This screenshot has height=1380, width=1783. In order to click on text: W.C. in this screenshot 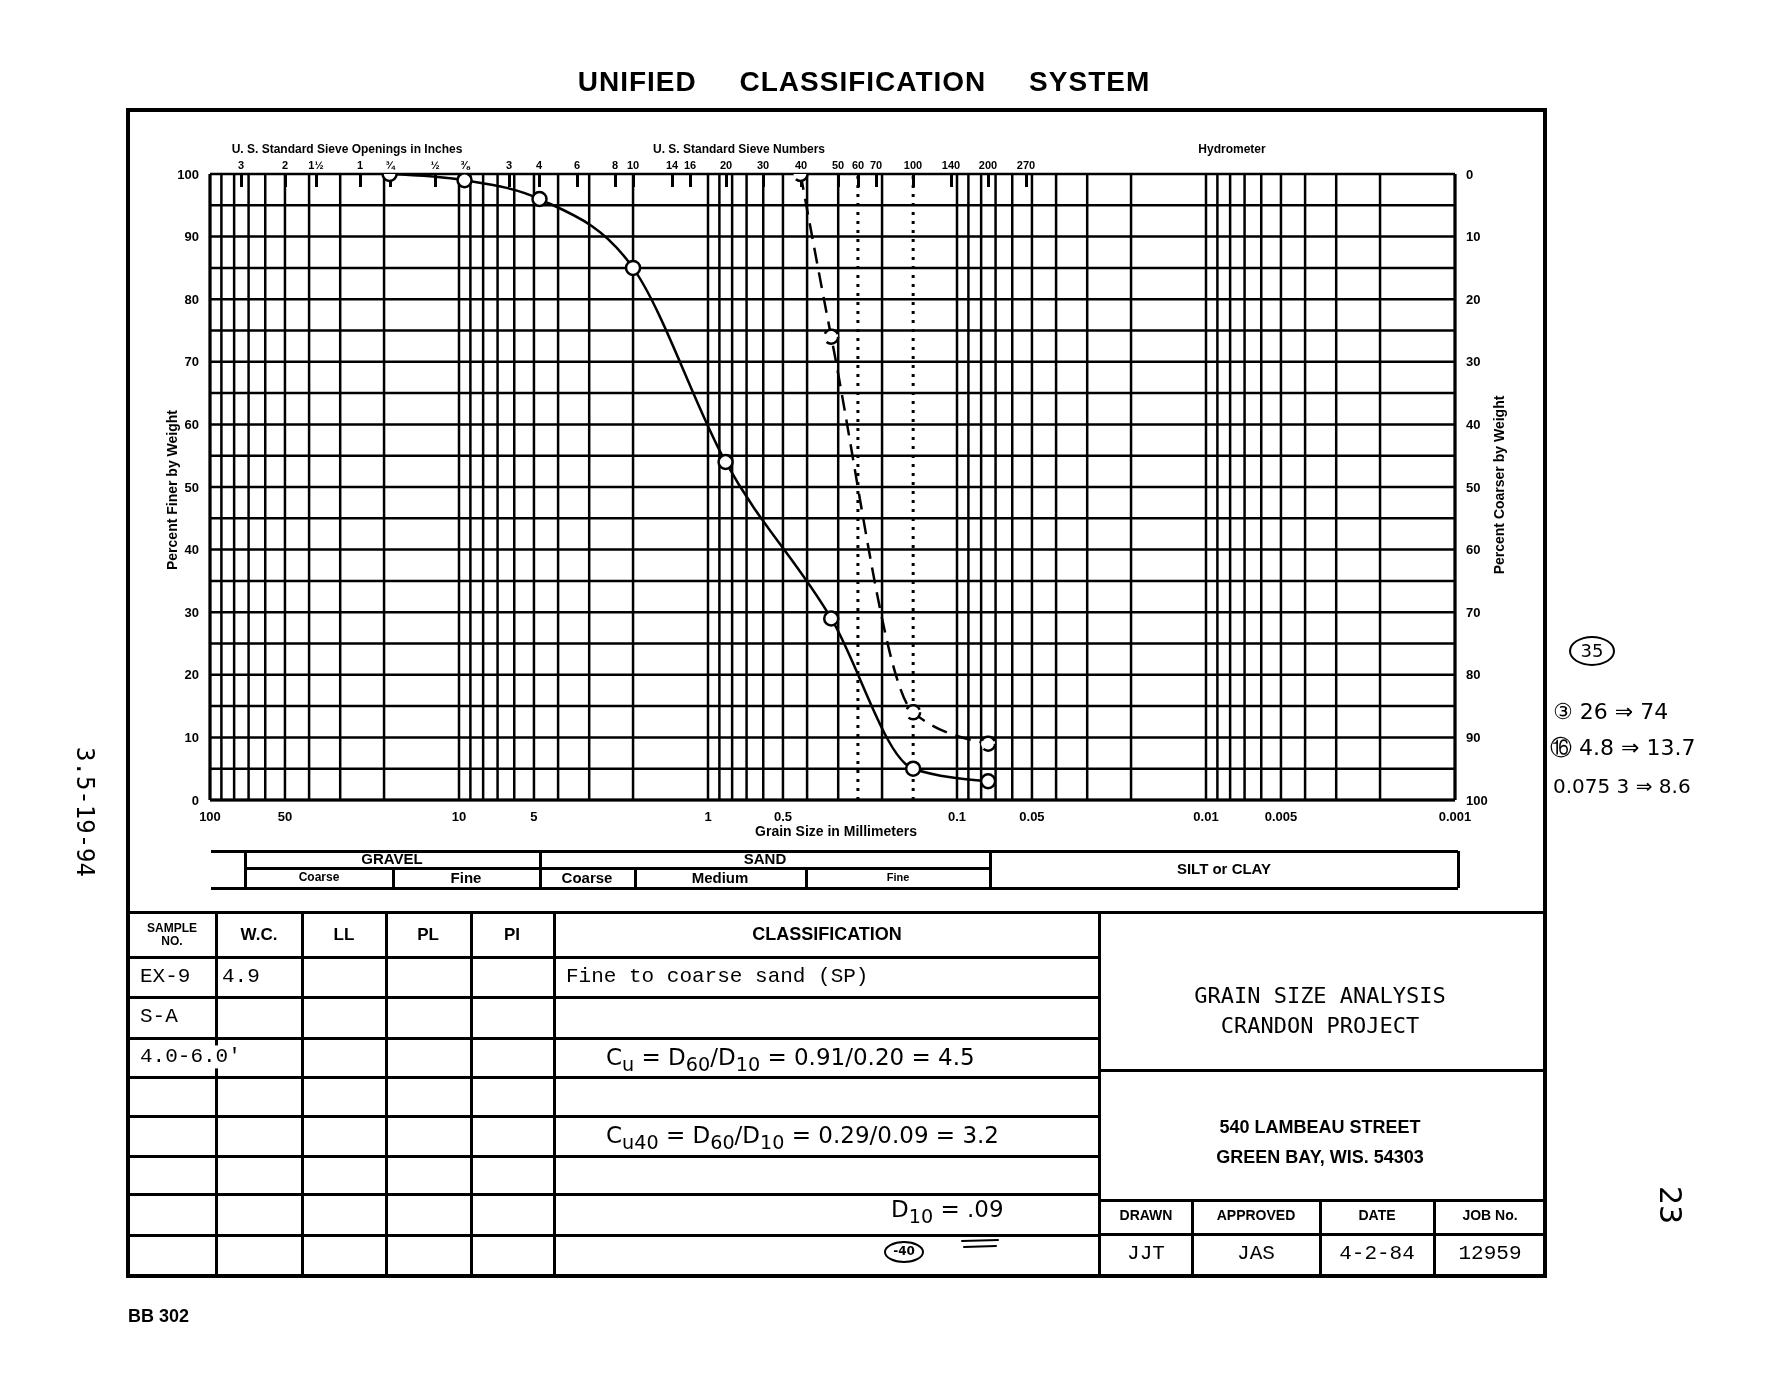, I will do `click(259, 934)`.